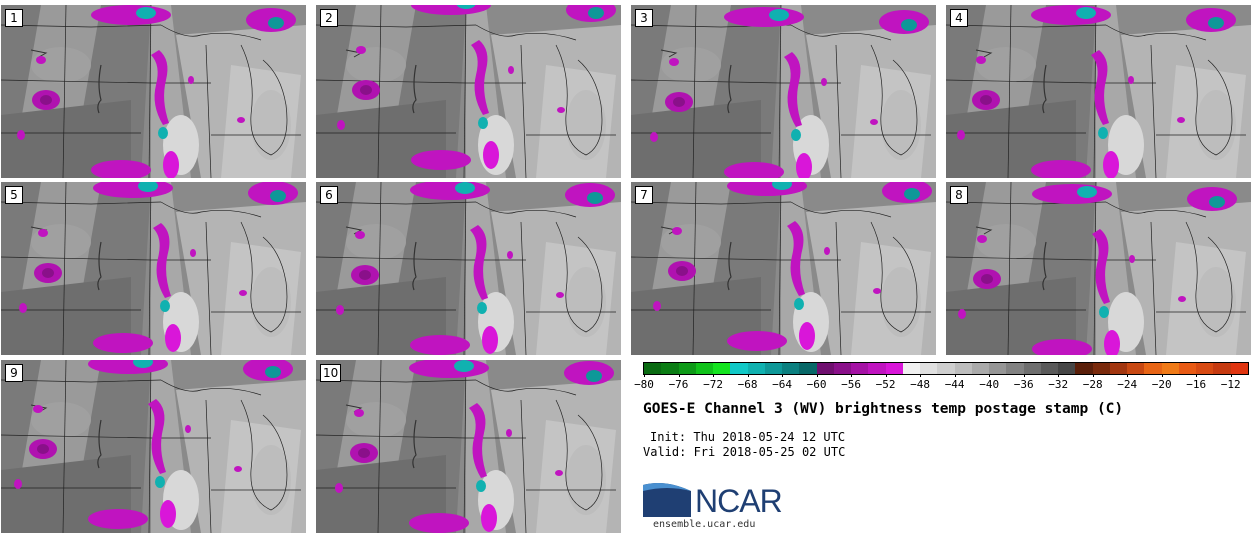 This screenshot has width=1260, height=533. Describe the element at coordinates (1023, 384) in the screenshot. I see `colorbar-tick-label: −36` at that location.